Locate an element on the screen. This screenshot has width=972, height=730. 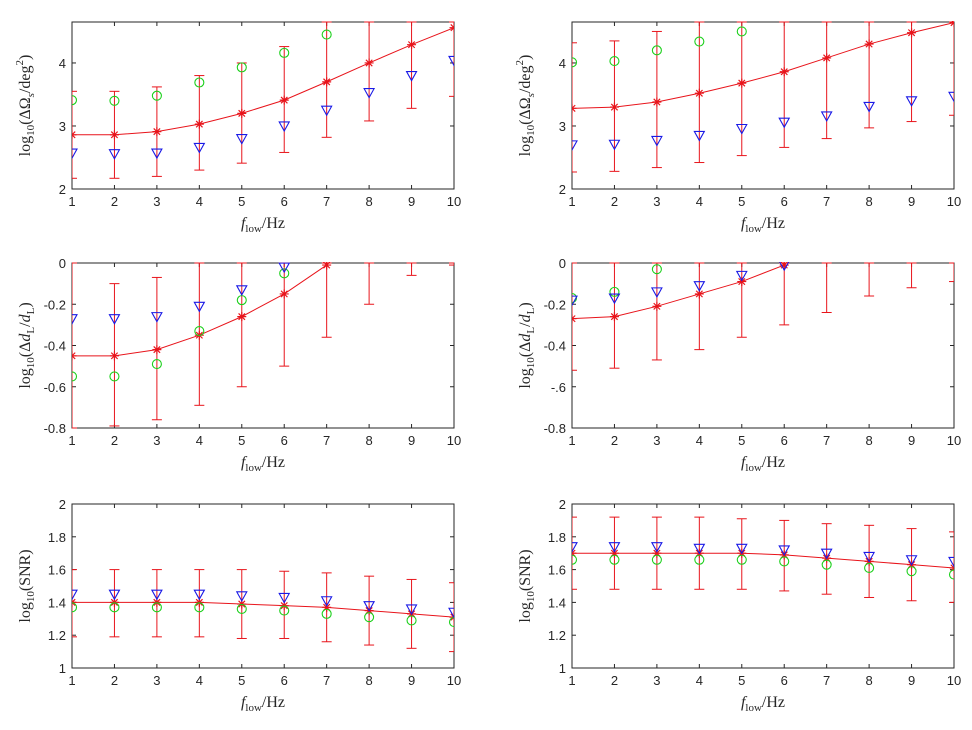
y-axis-label: log10(SNR) is located at coordinates (27, 585).